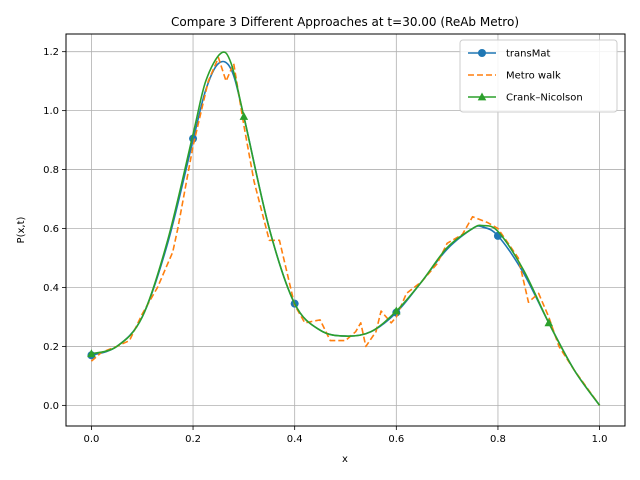  I want to click on y-tick-label: 1.0, so click(51, 111).